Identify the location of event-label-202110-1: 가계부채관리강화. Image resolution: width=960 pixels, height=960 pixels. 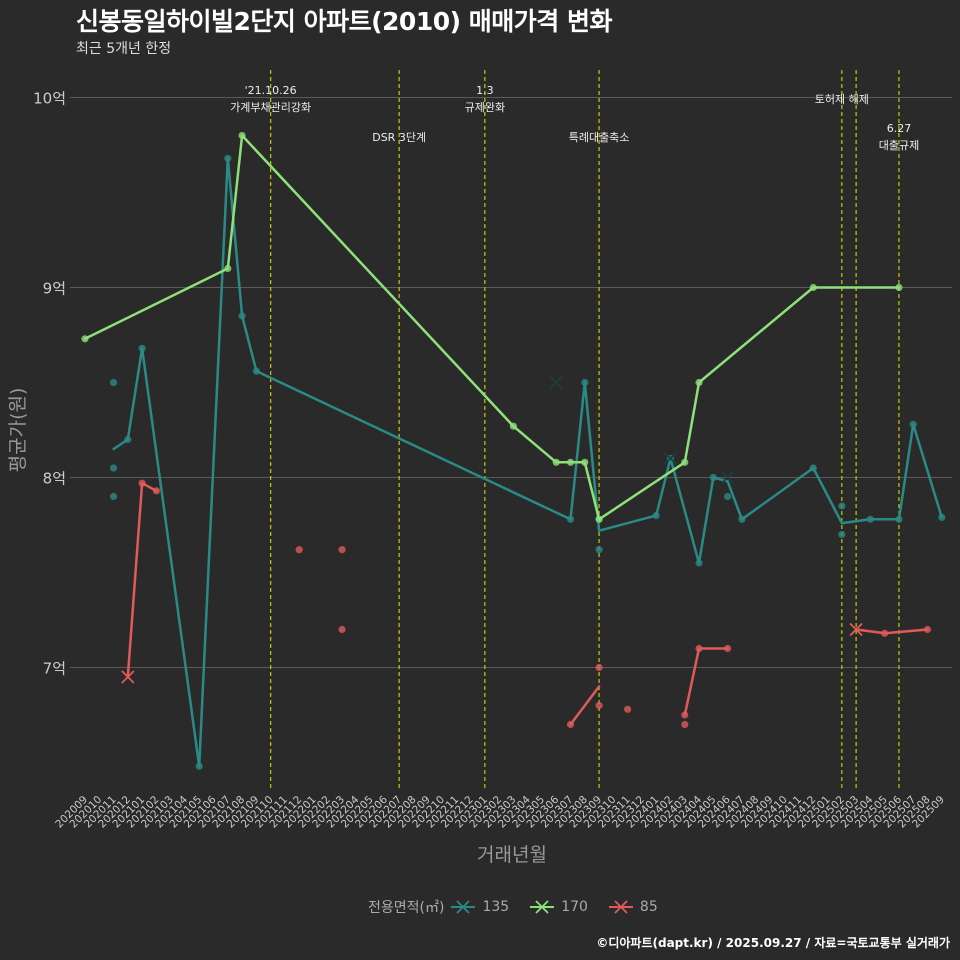
(270, 107).